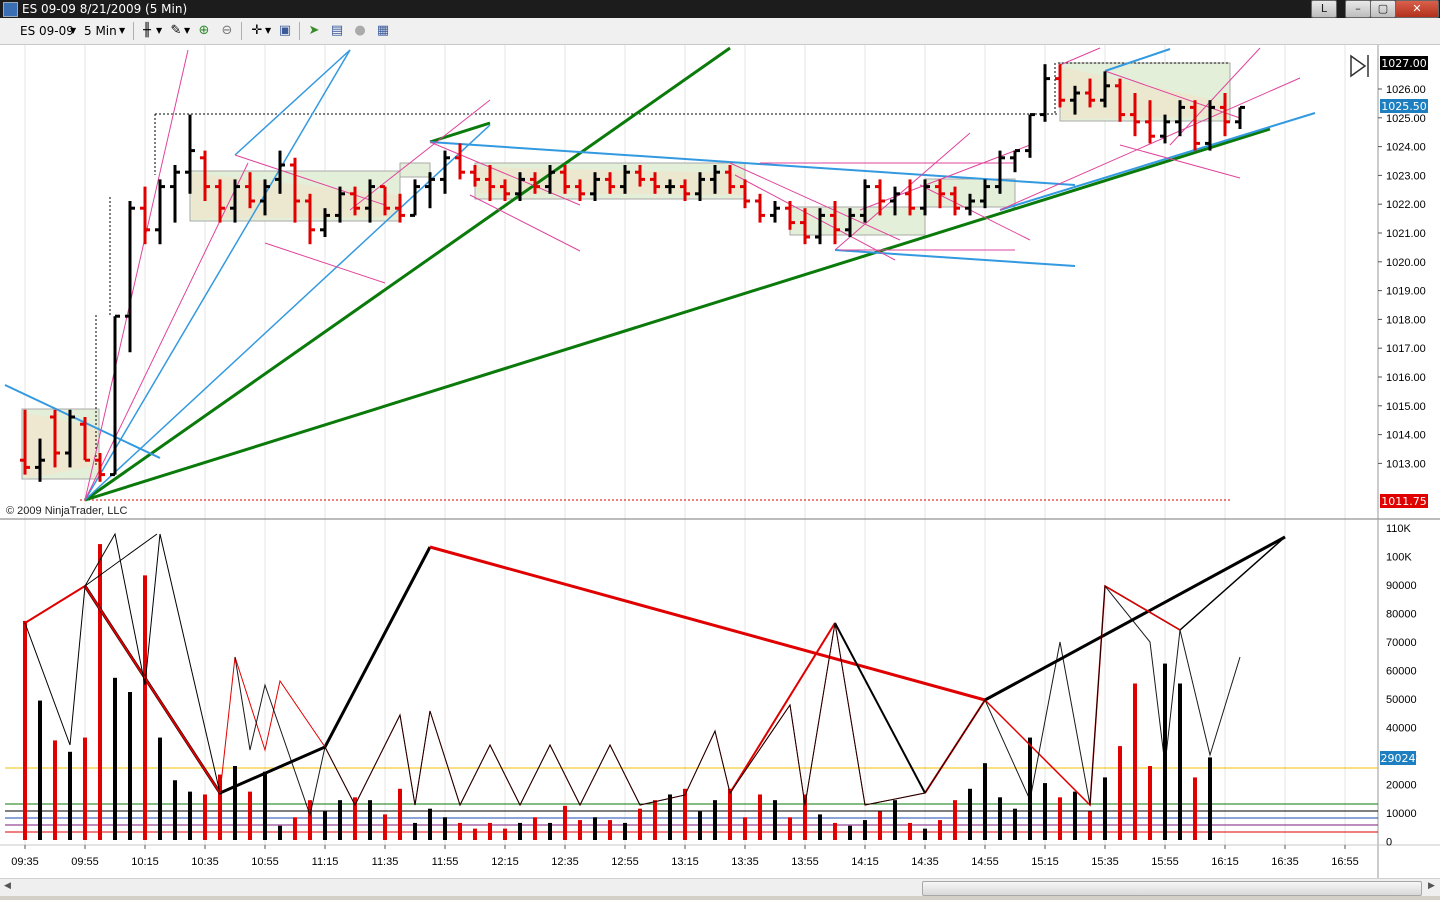 The width and height of the screenshot is (1440, 900). What do you see at coordinates (720, 887) in the screenshot?
I see `horizontal-scrollbar: ◀ ▶` at bounding box center [720, 887].